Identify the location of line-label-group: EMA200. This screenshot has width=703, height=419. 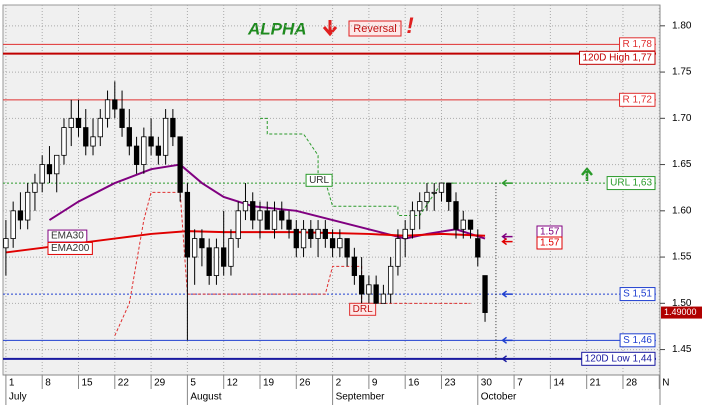
(70, 248).